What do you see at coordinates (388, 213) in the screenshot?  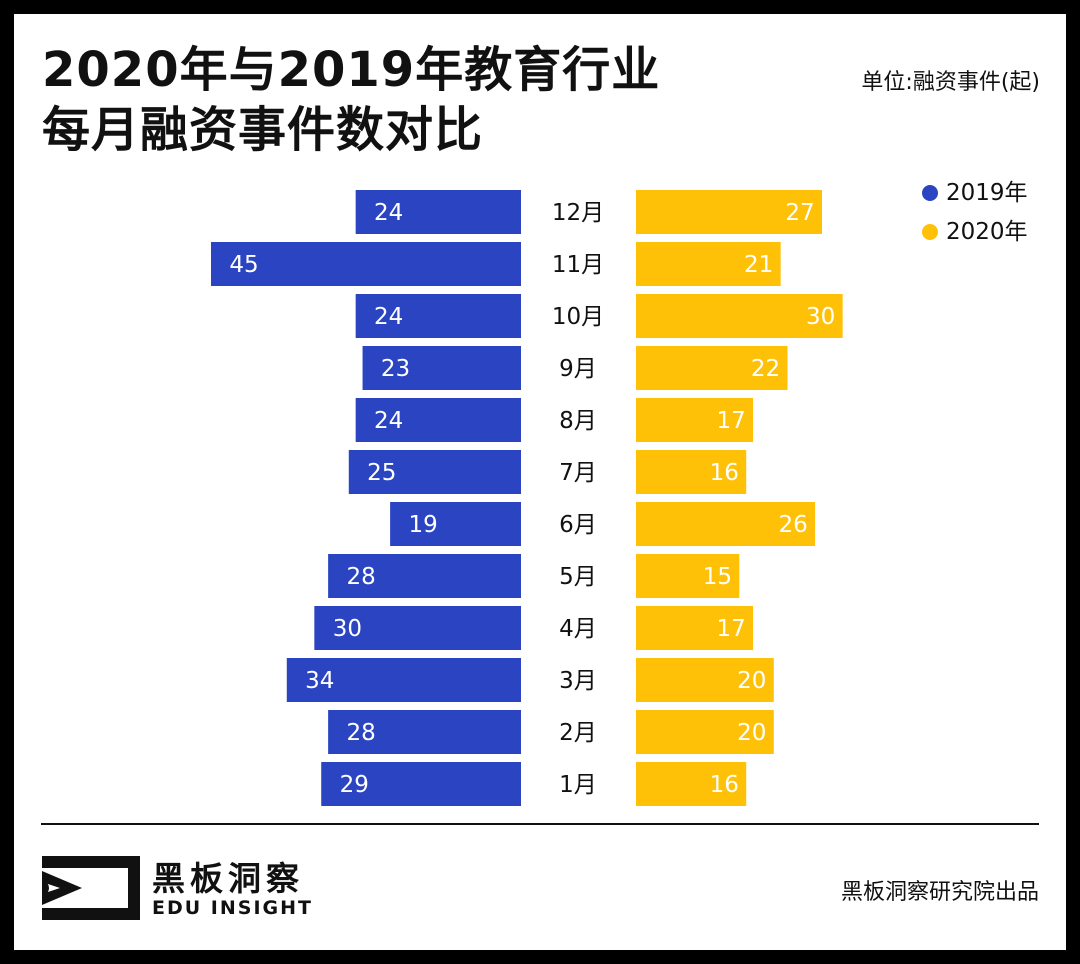 I see `data-label-2019-12月: 24` at bounding box center [388, 213].